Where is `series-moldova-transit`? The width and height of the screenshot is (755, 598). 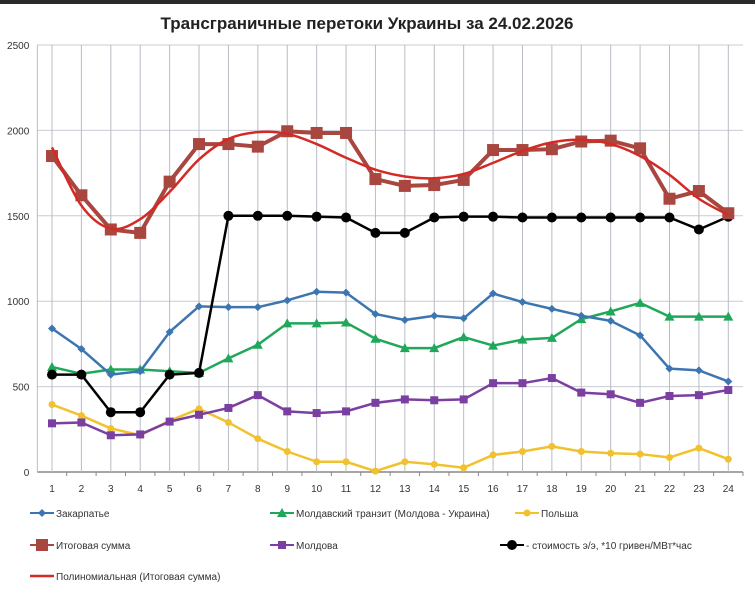
series-moldova-transit is located at coordinates (390, 337).